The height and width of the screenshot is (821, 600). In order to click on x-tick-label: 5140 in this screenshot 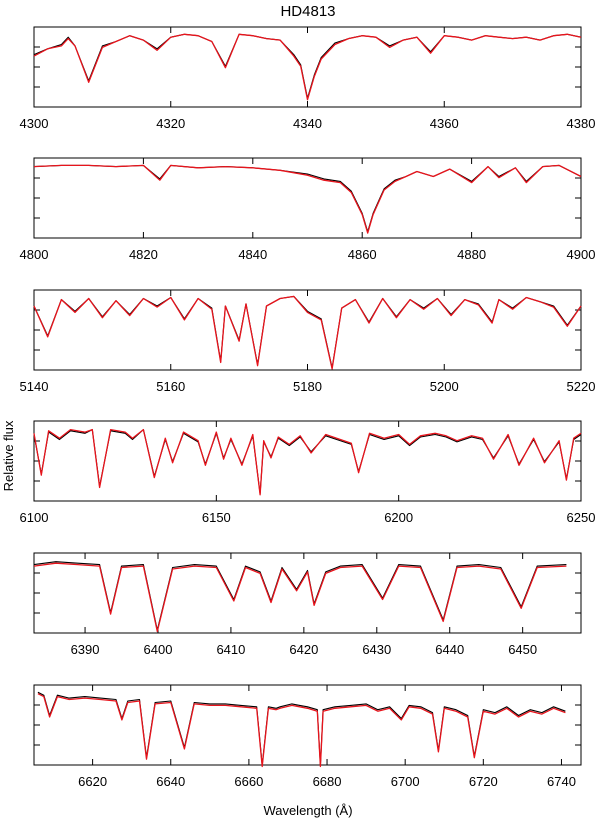, I will do `click(34, 386)`.